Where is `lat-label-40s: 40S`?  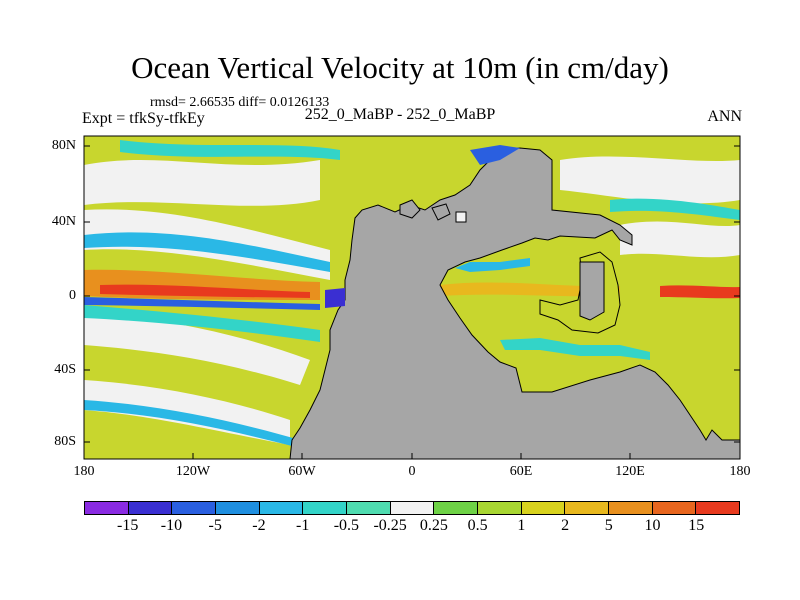 lat-label-40s: 40S is located at coordinates (65, 369).